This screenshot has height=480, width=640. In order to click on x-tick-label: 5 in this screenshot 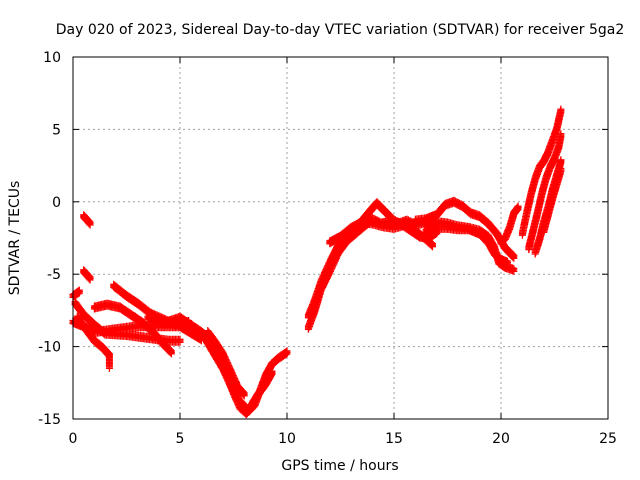, I will do `click(180, 439)`.